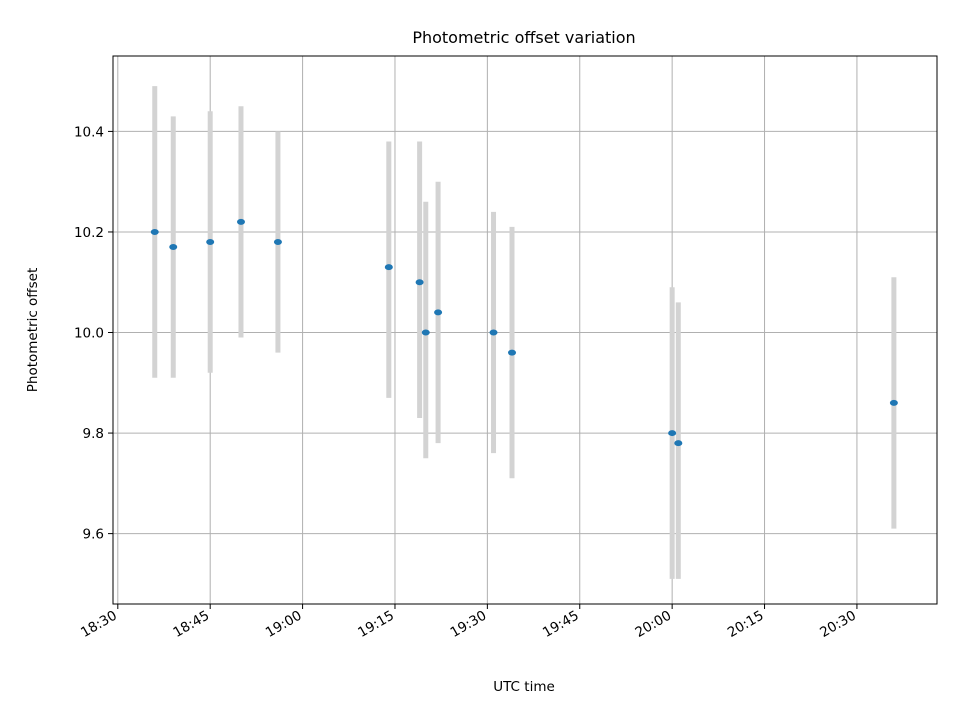 This screenshot has width=960, height=720. I want to click on x-tick-label: 18:30, so click(99, 624).